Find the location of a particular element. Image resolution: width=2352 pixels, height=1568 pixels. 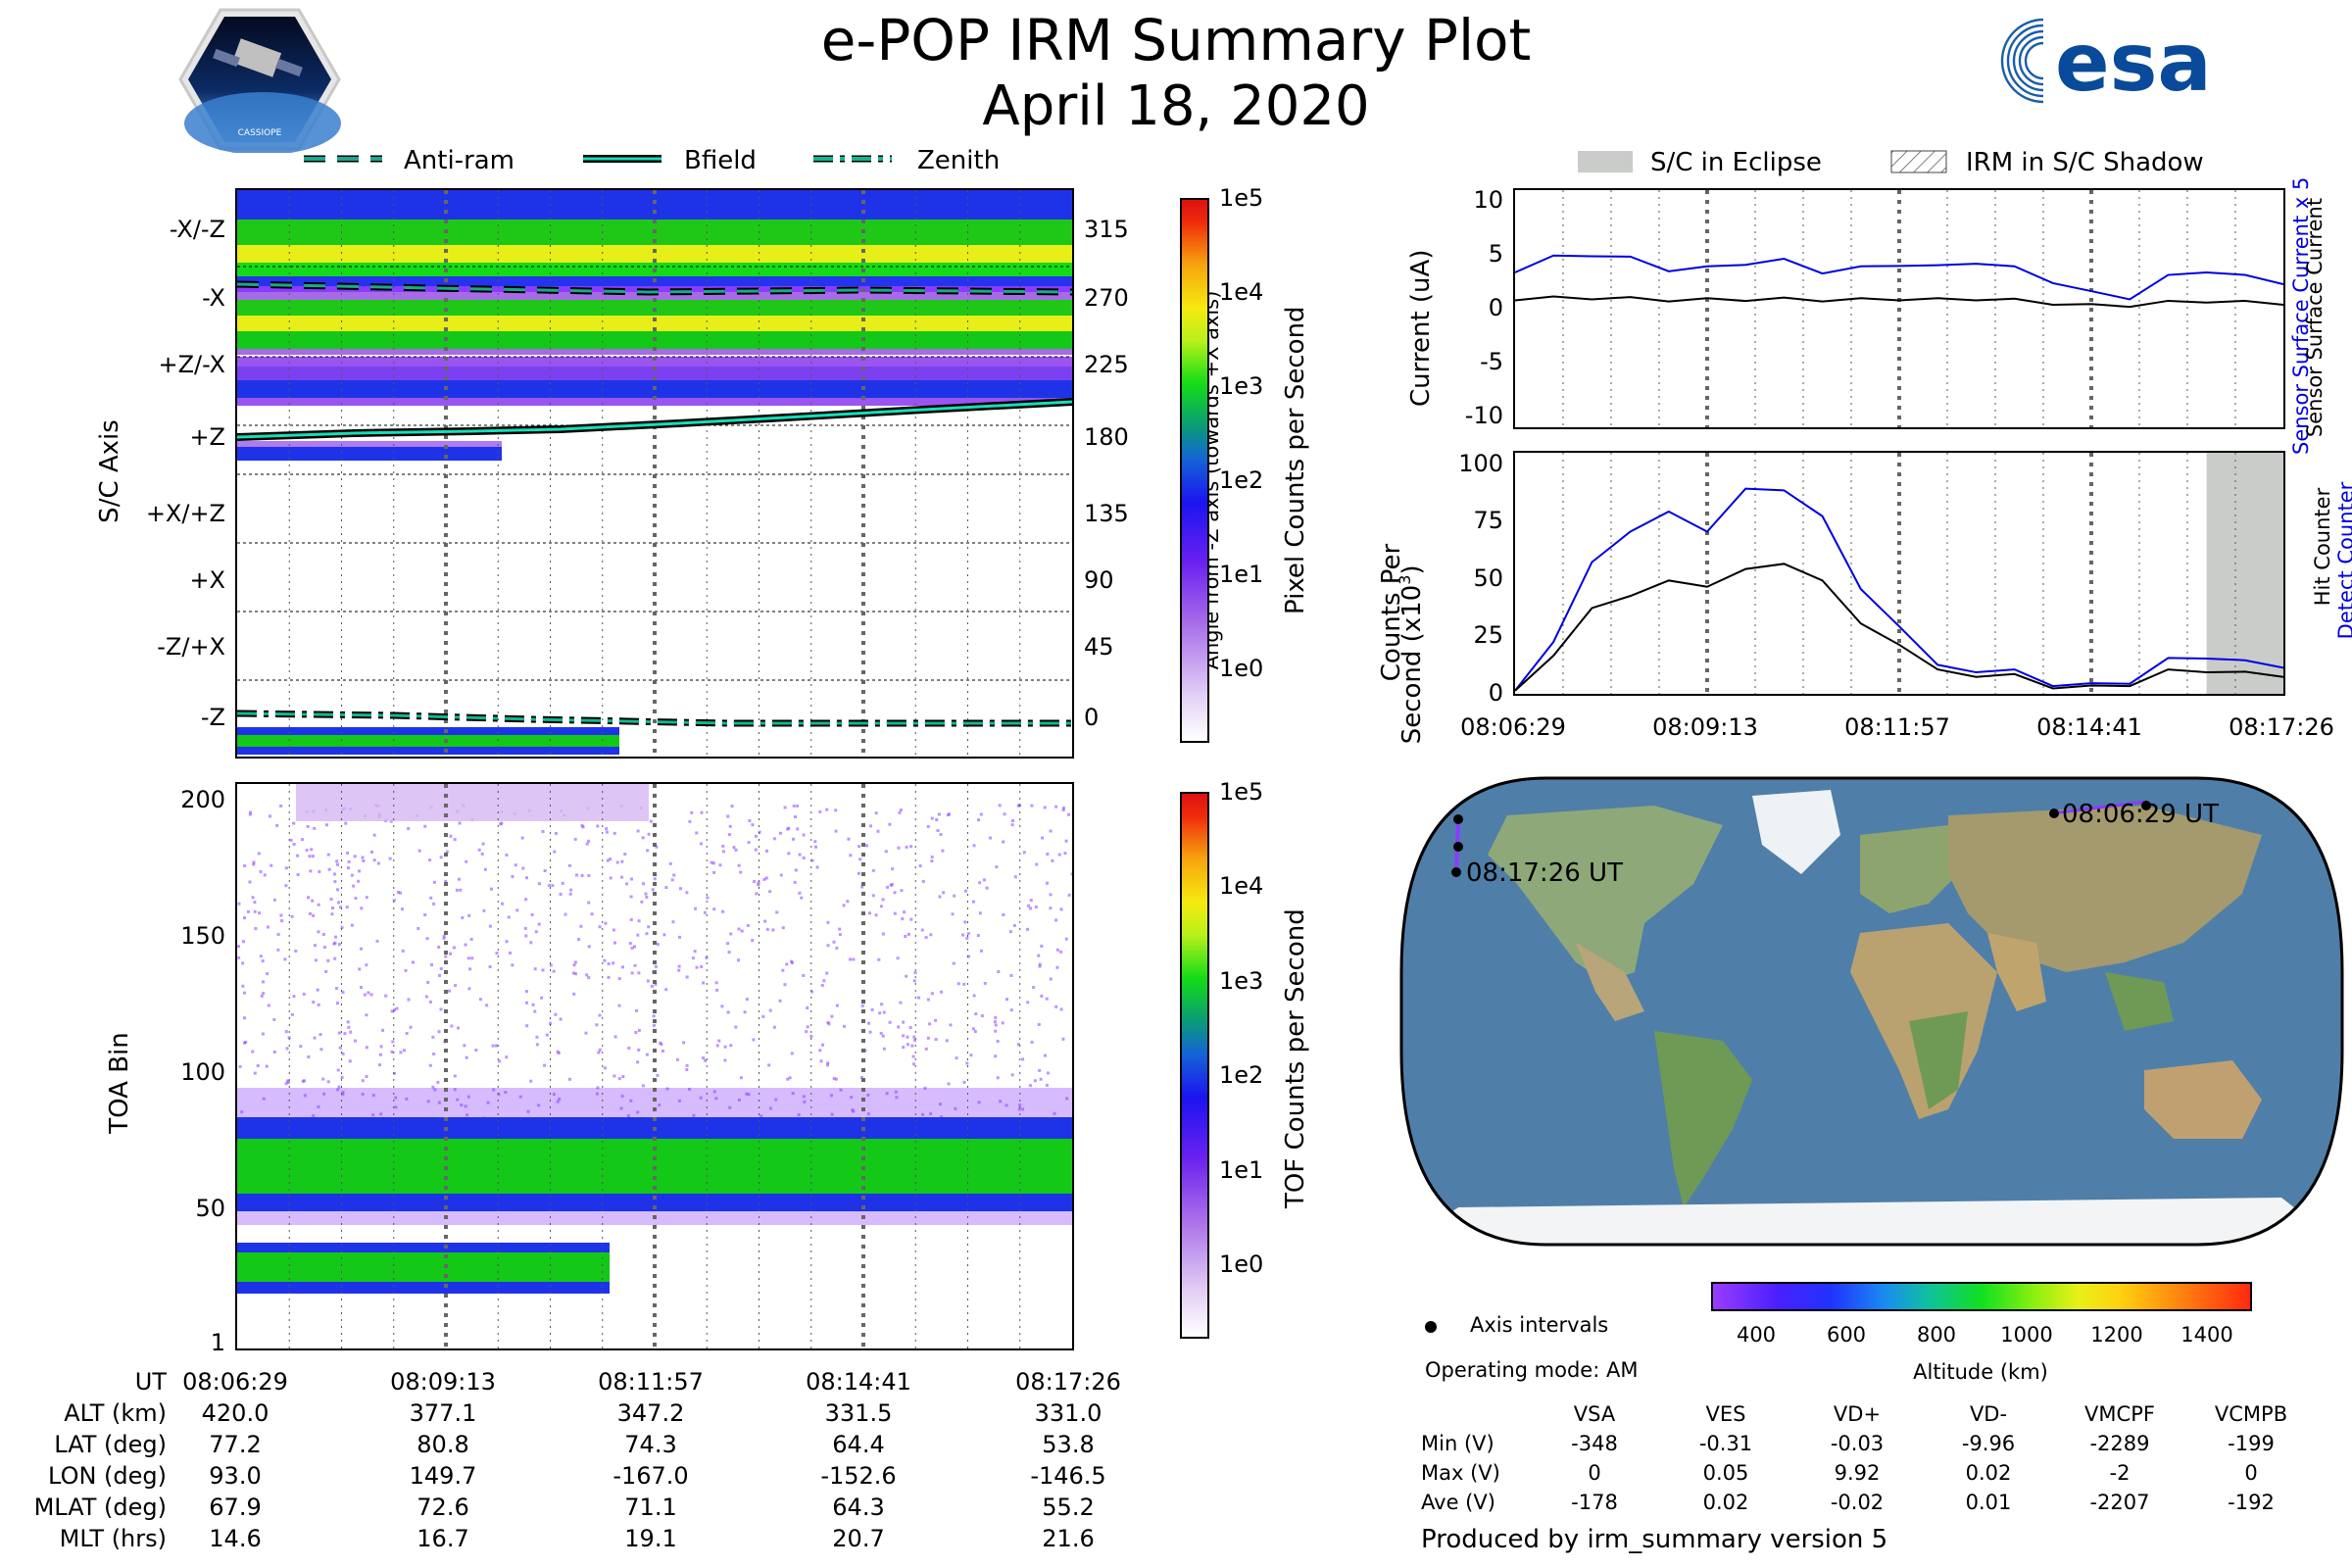

footer: Produced by irm_summary version 5 is located at coordinates (1654, 1539).